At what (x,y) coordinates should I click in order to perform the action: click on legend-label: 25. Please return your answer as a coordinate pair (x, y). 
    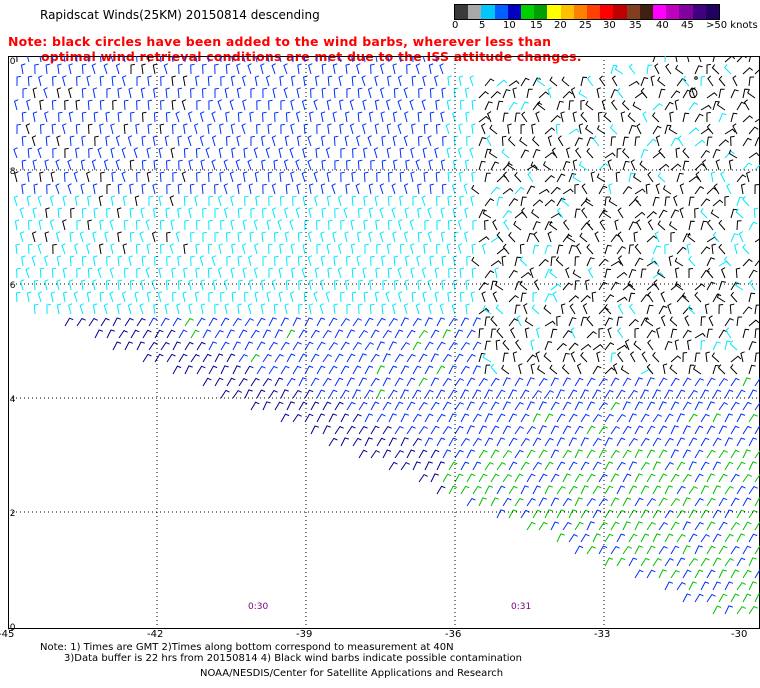
    Looking at the image, I should click on (585, 25).